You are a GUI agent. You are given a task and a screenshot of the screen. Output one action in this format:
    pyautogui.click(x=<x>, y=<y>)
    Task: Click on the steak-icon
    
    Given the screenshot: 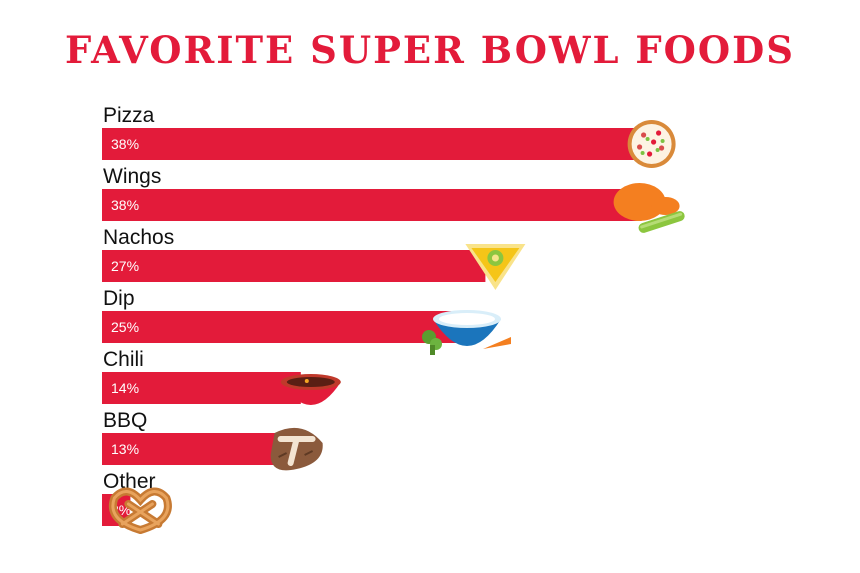 What is the action you would take?
    pyautogui.click(x=296, y=449)
    